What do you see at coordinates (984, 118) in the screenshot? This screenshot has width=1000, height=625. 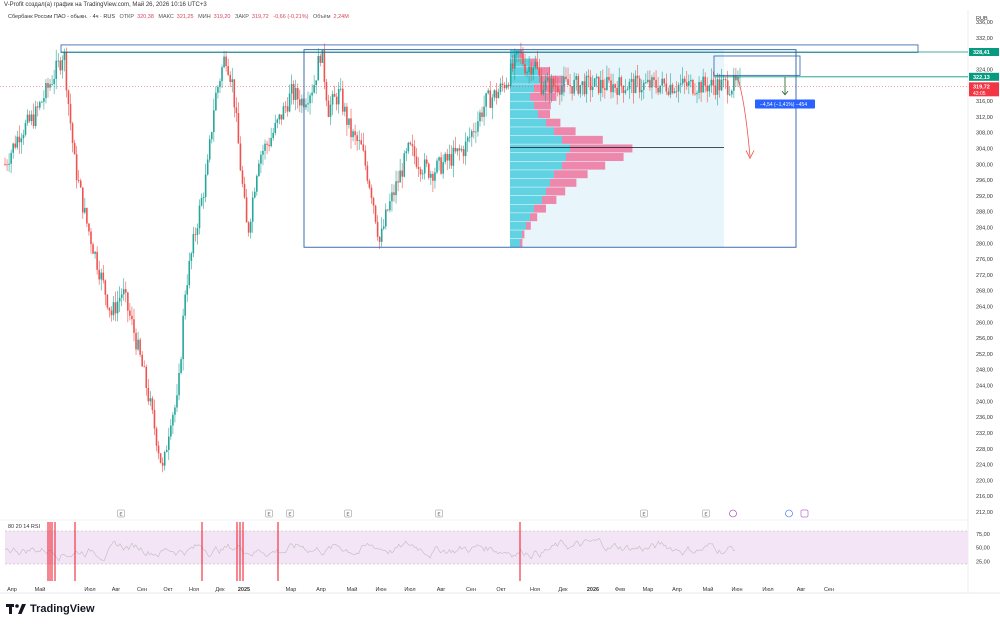 I see `y-tick-label: 312,00` at bounding box center [984, 118].